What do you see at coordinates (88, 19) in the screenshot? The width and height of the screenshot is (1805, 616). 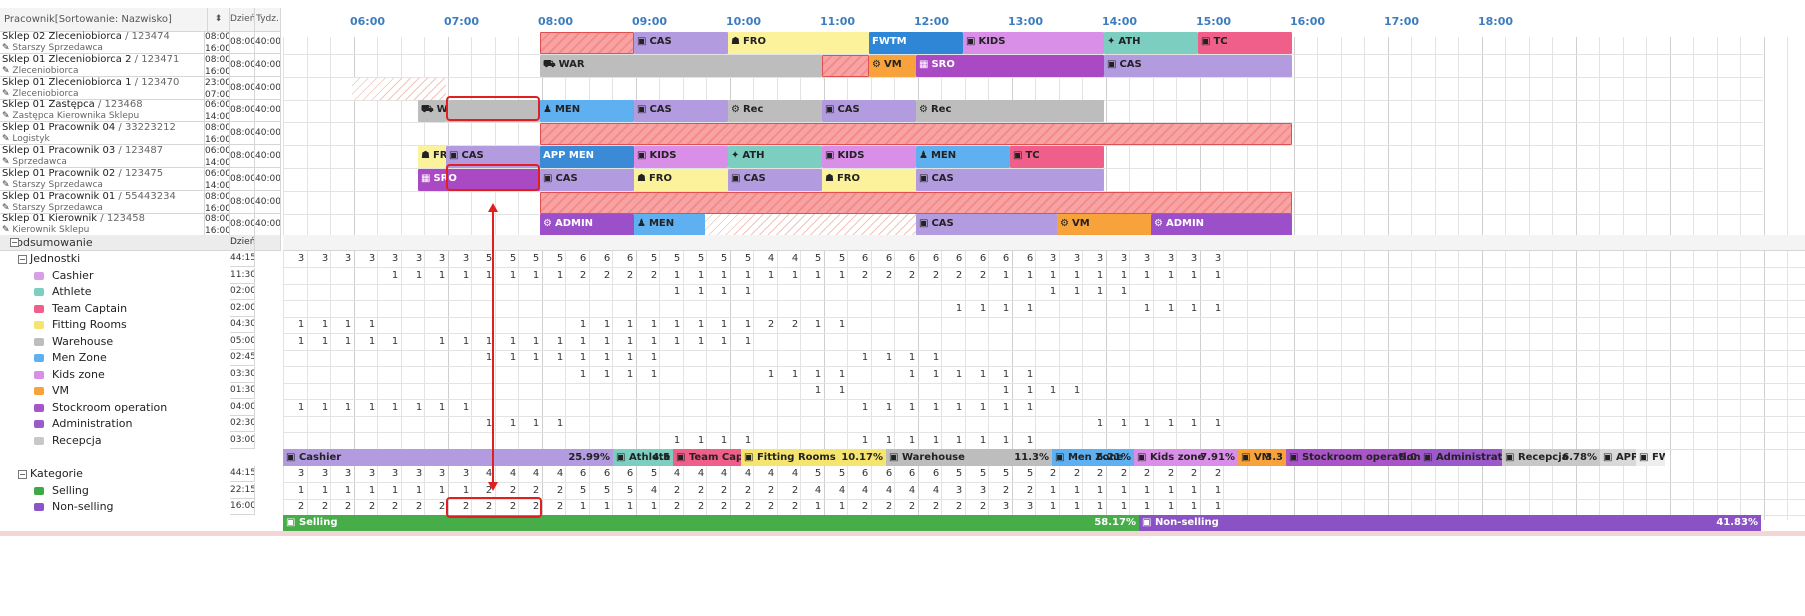 I see `sort-label: Pracownik[Sortowanie: Nazwisko]` at bounding box center [88, 19].